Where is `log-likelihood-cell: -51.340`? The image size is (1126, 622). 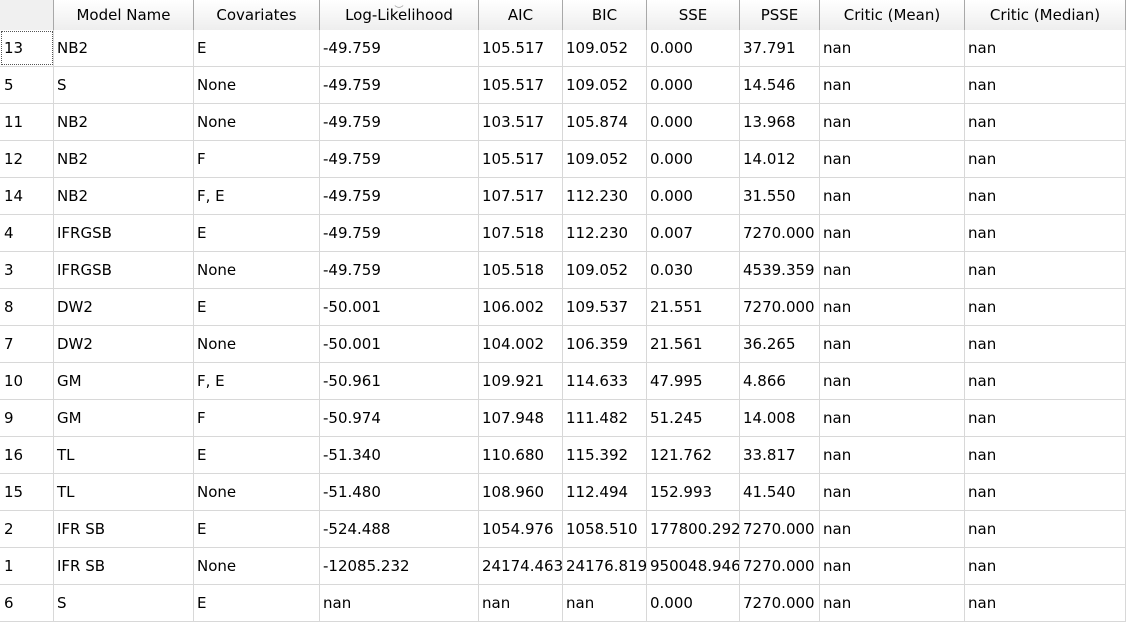 log-likelihood-cell: -51.340 is located at coordinates (399, 455).